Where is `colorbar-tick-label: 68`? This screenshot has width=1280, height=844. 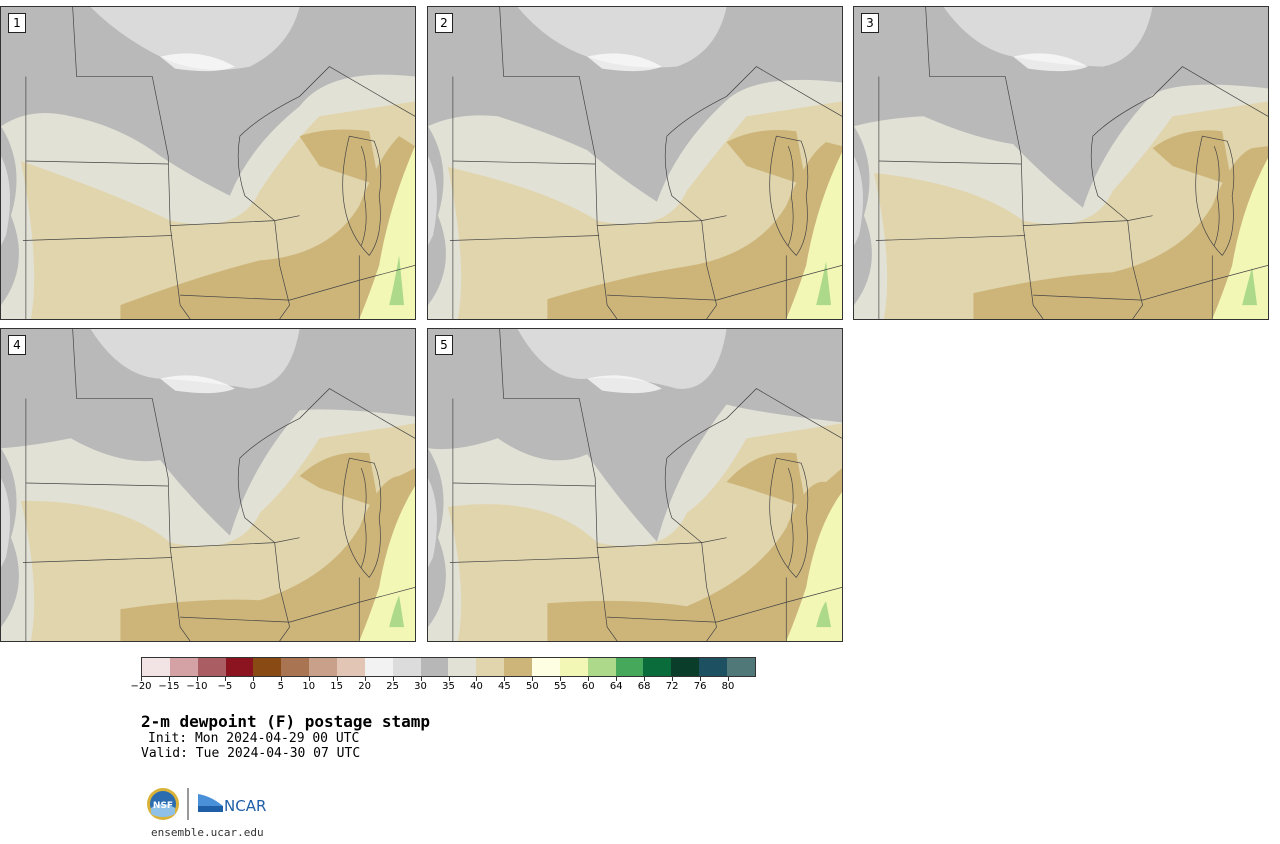
colorbar-tick-label: 68 is located at coordinates (644, 686).